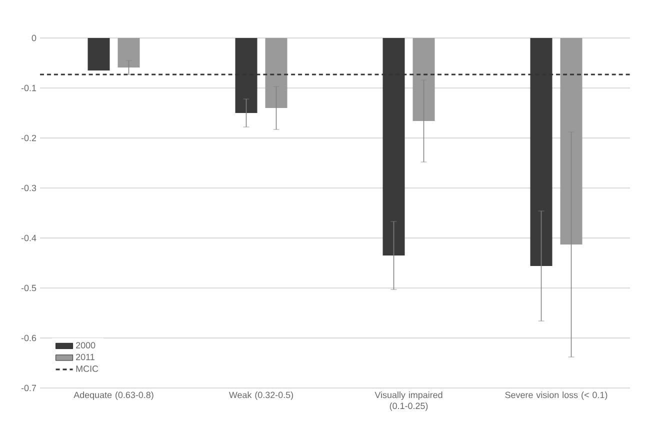 The image size is (671, 438). I want to click on y-tick-label: 0, so click(34, 38).